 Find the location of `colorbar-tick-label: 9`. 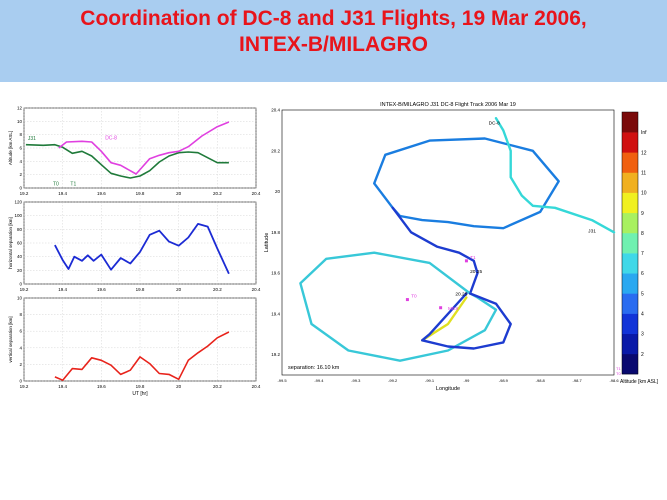

colorbar-tick-label: 9 is located at coordinates (642, 214).